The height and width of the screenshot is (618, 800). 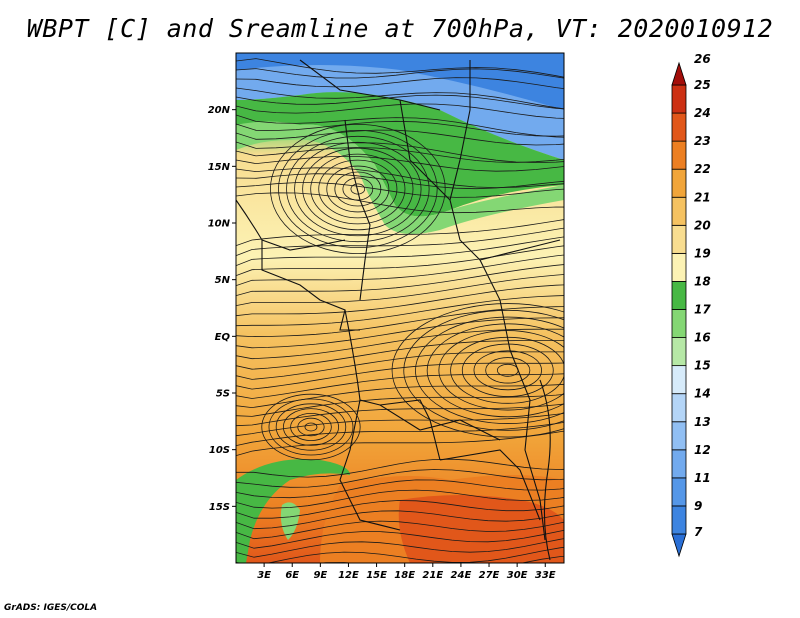 What do you see at coordinates (219, 450) in the screenshot?
I see `lat-tick-label: 10S` at bounding box center [219, 450].